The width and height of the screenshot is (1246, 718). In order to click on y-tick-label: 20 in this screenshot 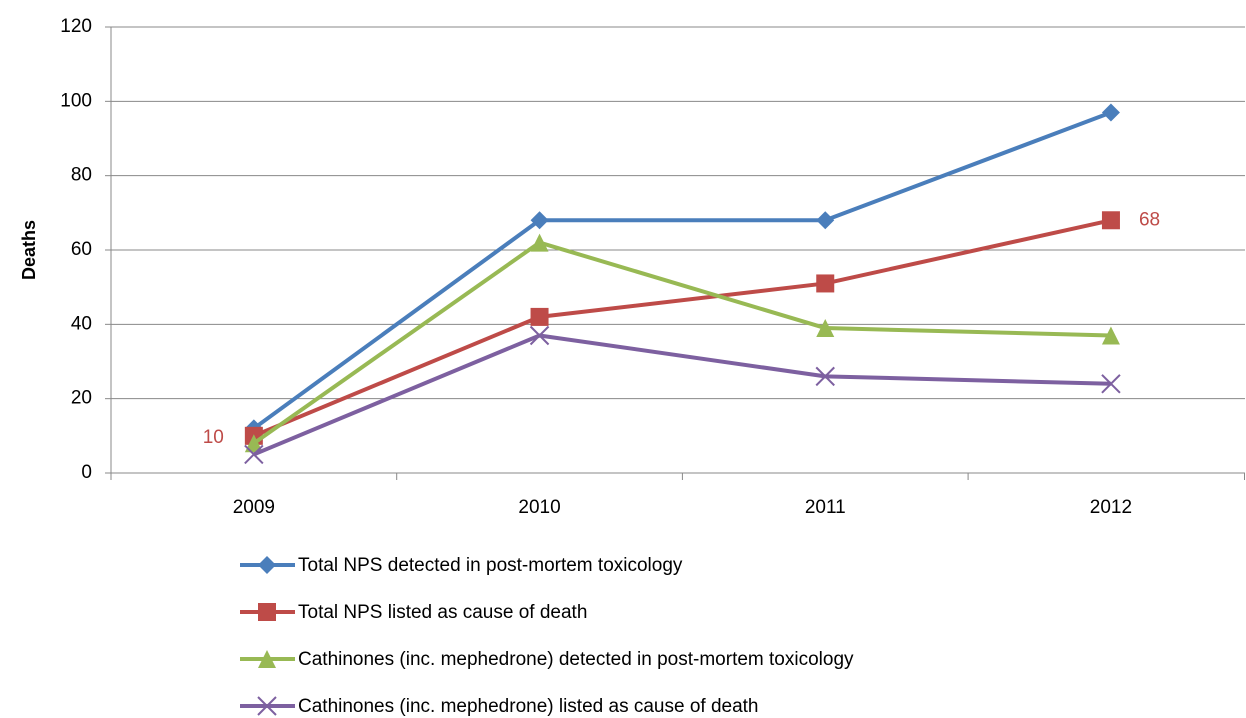, I will do `click(81, 398)`.